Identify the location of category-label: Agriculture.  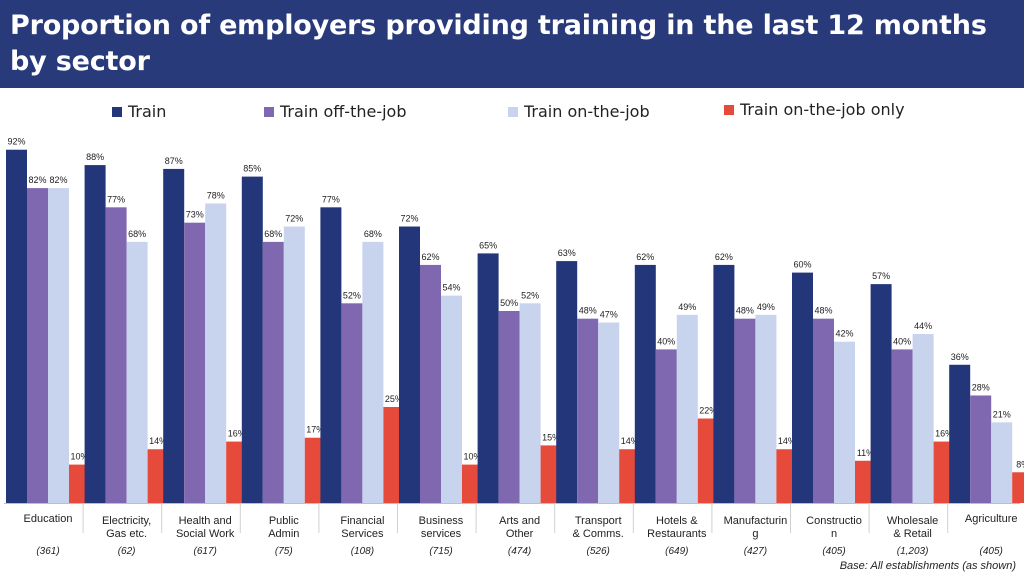
(991, 519).